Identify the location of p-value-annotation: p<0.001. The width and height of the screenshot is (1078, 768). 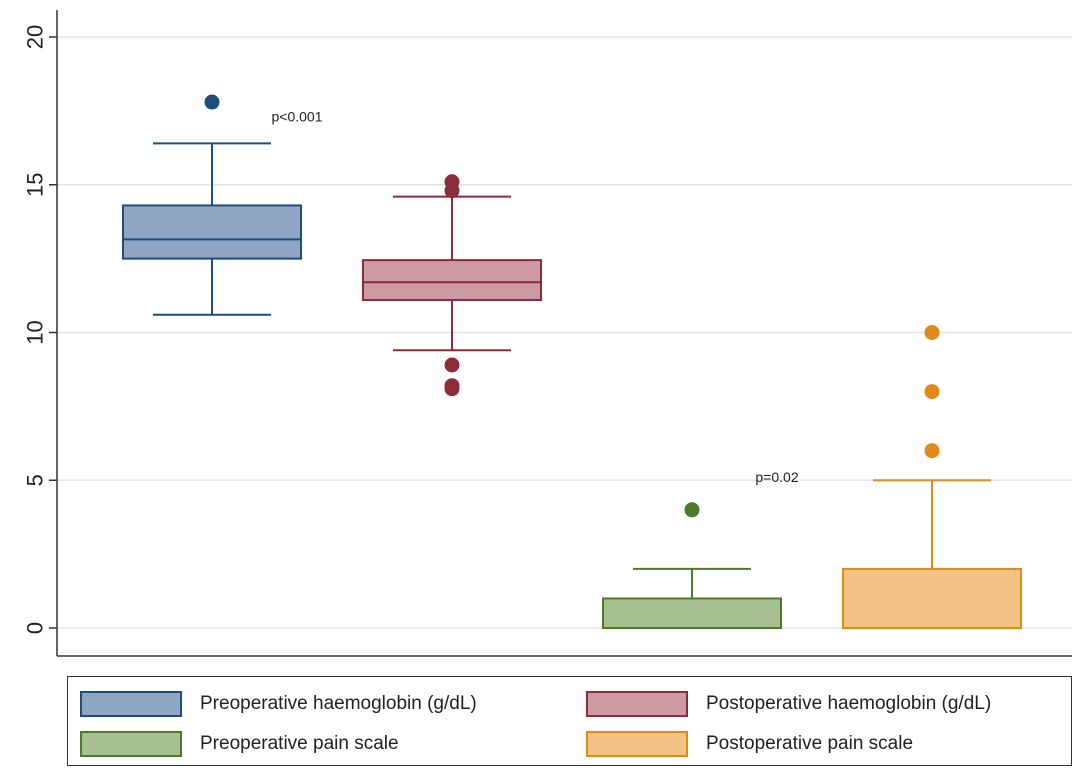
(297, 117).